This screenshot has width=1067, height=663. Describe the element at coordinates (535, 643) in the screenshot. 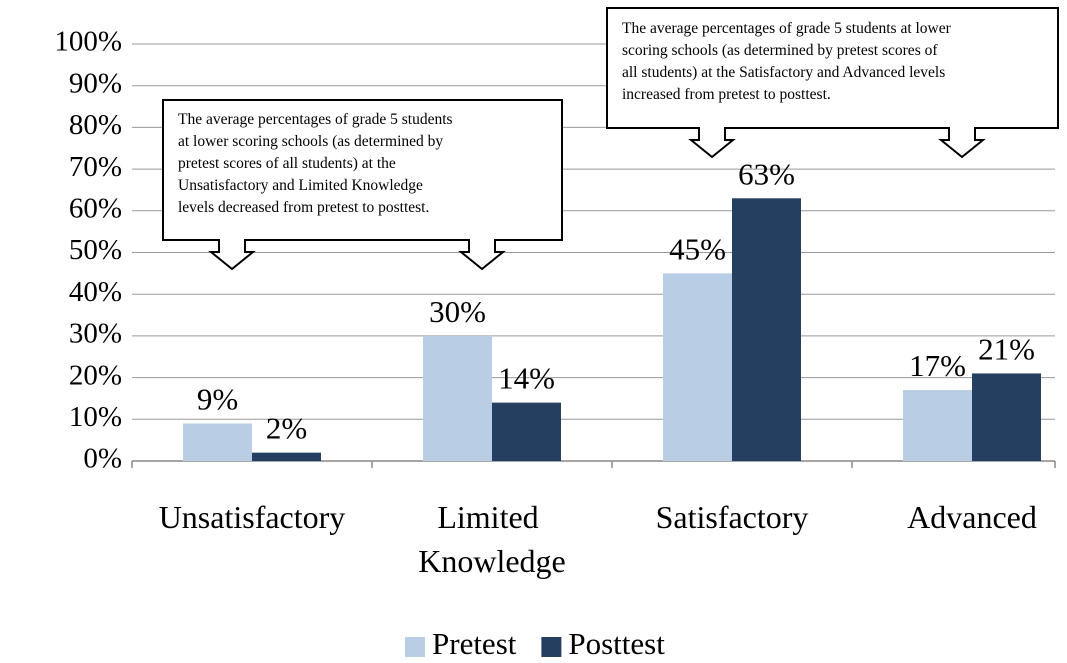

I see `legend: Pretest Posttest` at that location.